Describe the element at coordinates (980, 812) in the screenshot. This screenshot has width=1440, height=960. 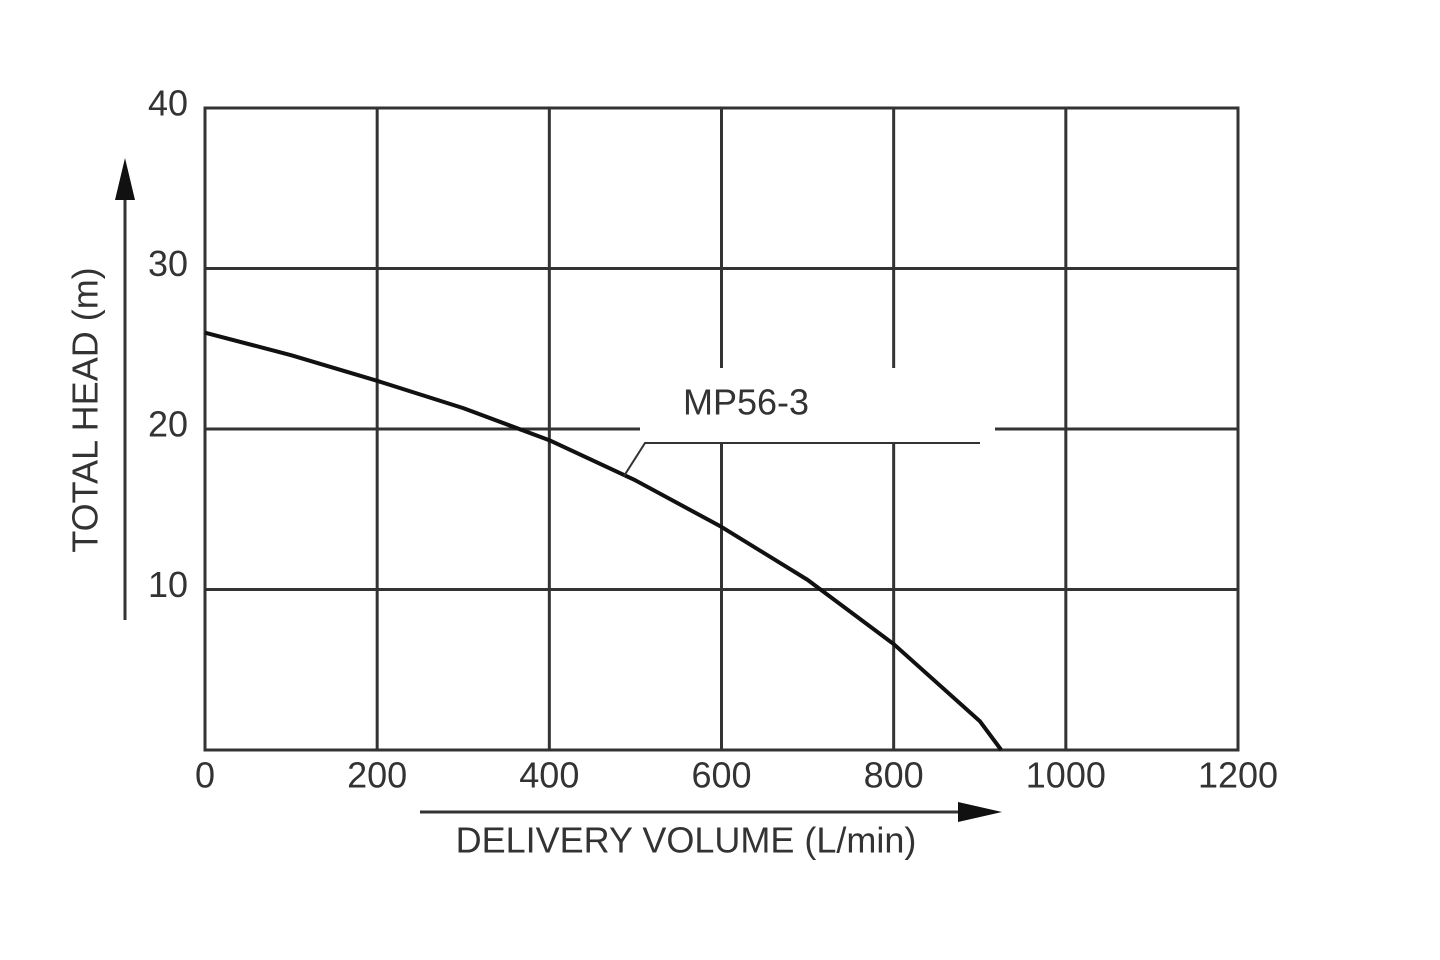
I see `x-axis-arrowhead` at that location.